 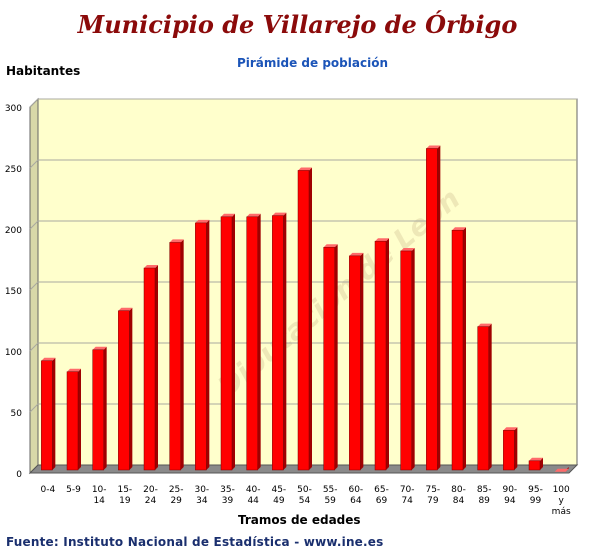 What do you see at coordinates (13, 170) in the screenshot?
I see `y-tick-label: 250` at bounding box center [13, 170].